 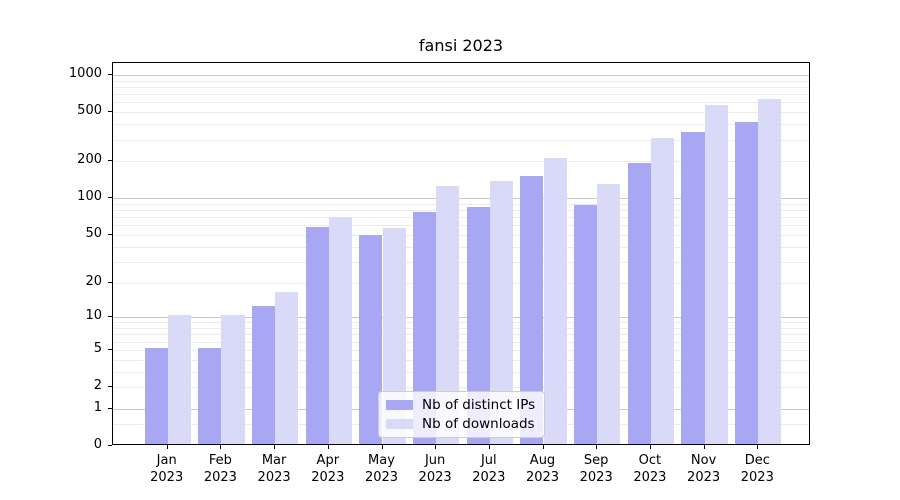 What do you see at coordinates (703, 460) in the screenshot?
I see `x-tick-month: Nov` at bounding box center [703, 460].